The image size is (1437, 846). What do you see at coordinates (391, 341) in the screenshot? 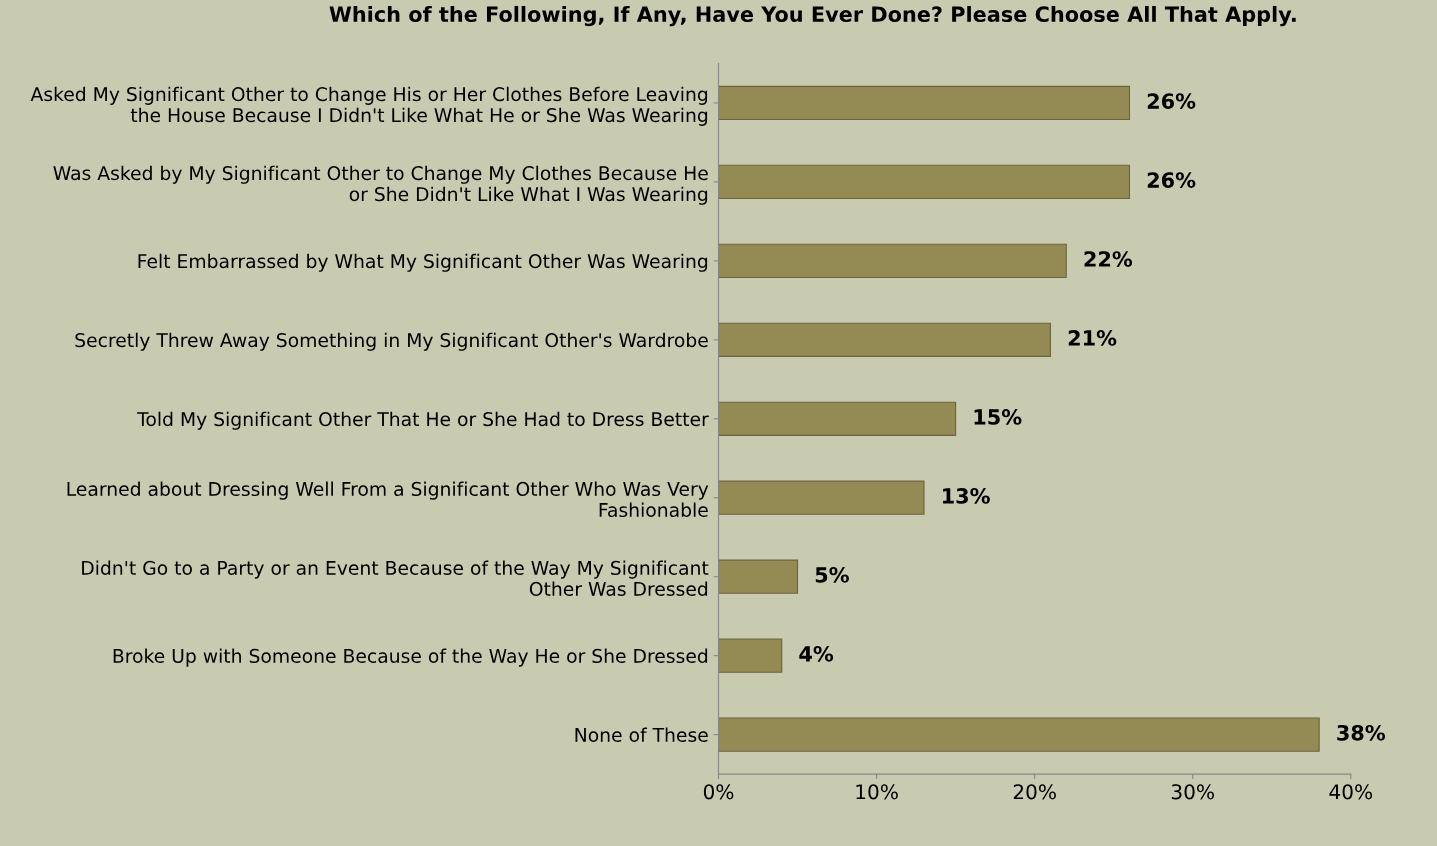
I see `y-tick-label: Secretly Threw Away Something in My Significant Other's Wardrobe` at bounding box center [391, 341].